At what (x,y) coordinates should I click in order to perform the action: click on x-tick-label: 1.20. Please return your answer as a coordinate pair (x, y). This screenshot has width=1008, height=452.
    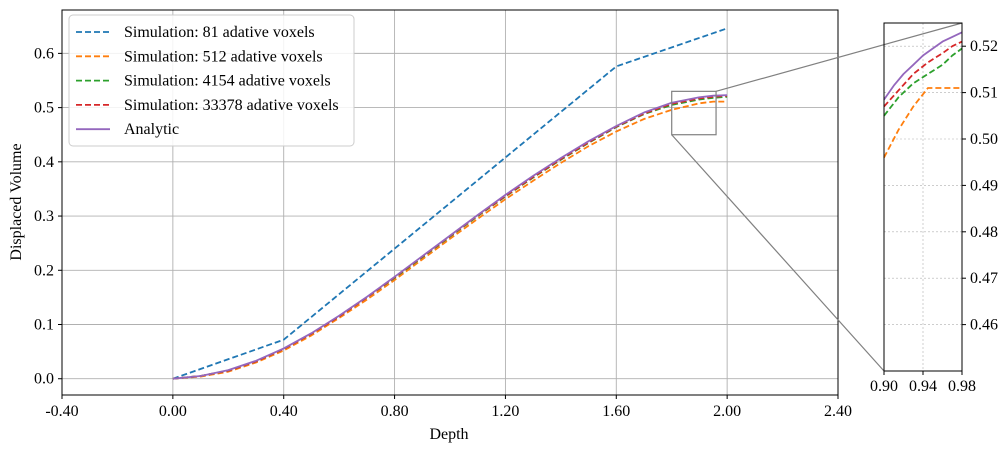
    Looking at the image, I should click on (505, 411).